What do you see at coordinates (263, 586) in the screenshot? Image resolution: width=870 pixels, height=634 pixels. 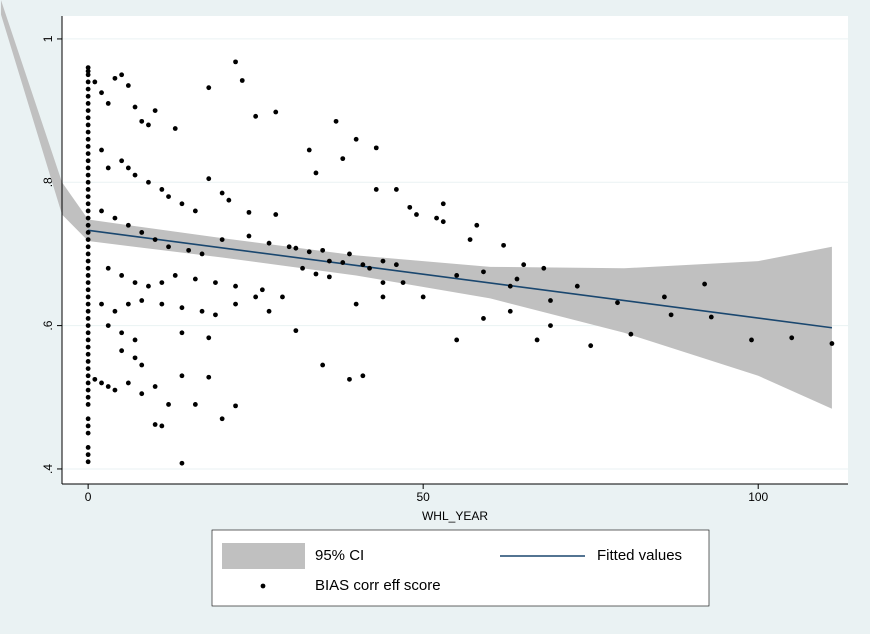 I see `legend-swatch` at bounding box center [263, 586].